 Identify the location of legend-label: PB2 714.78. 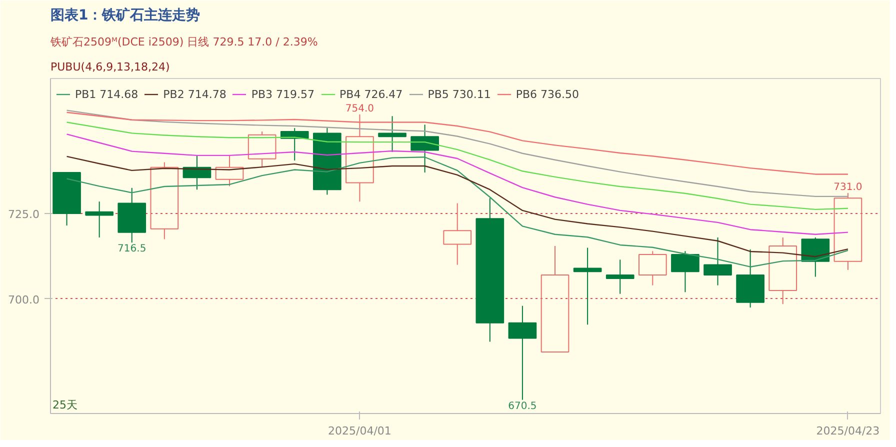
(194, 94).